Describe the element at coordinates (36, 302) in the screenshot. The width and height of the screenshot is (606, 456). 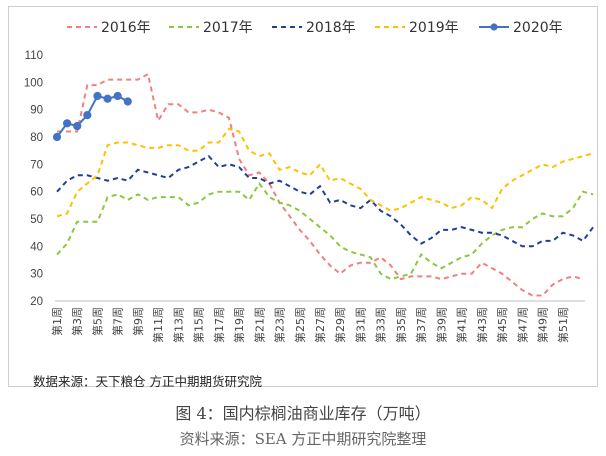
I see `y-tick-label: 20` at that location.